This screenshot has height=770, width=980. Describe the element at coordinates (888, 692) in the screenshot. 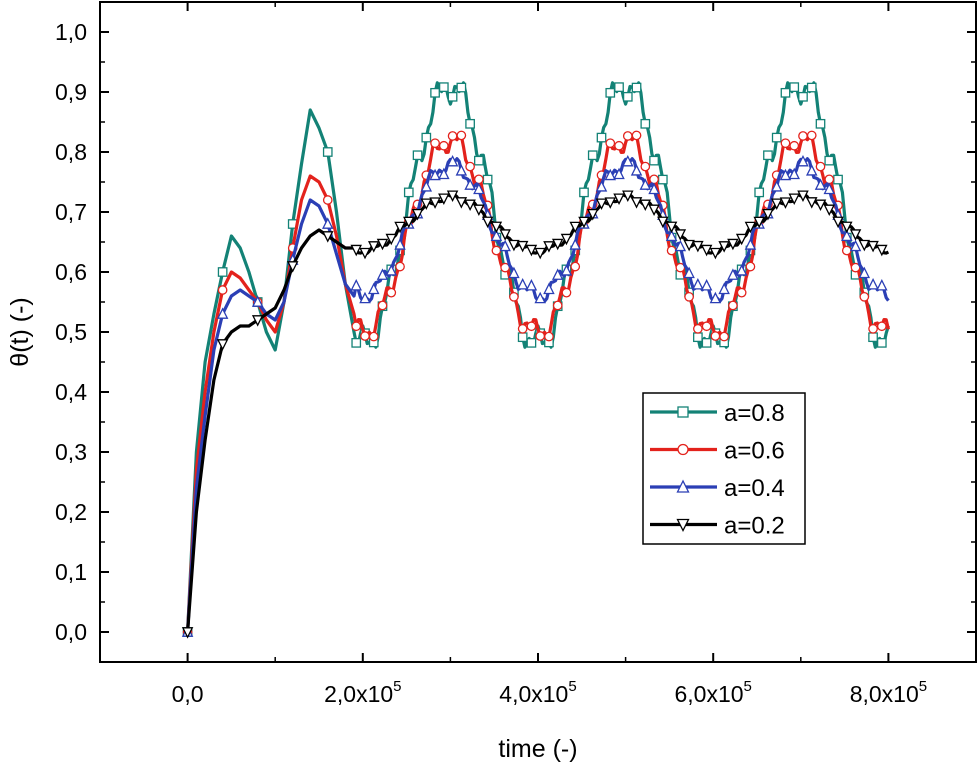

I see `x-tick-label: 8,0x10⁵` at that location.